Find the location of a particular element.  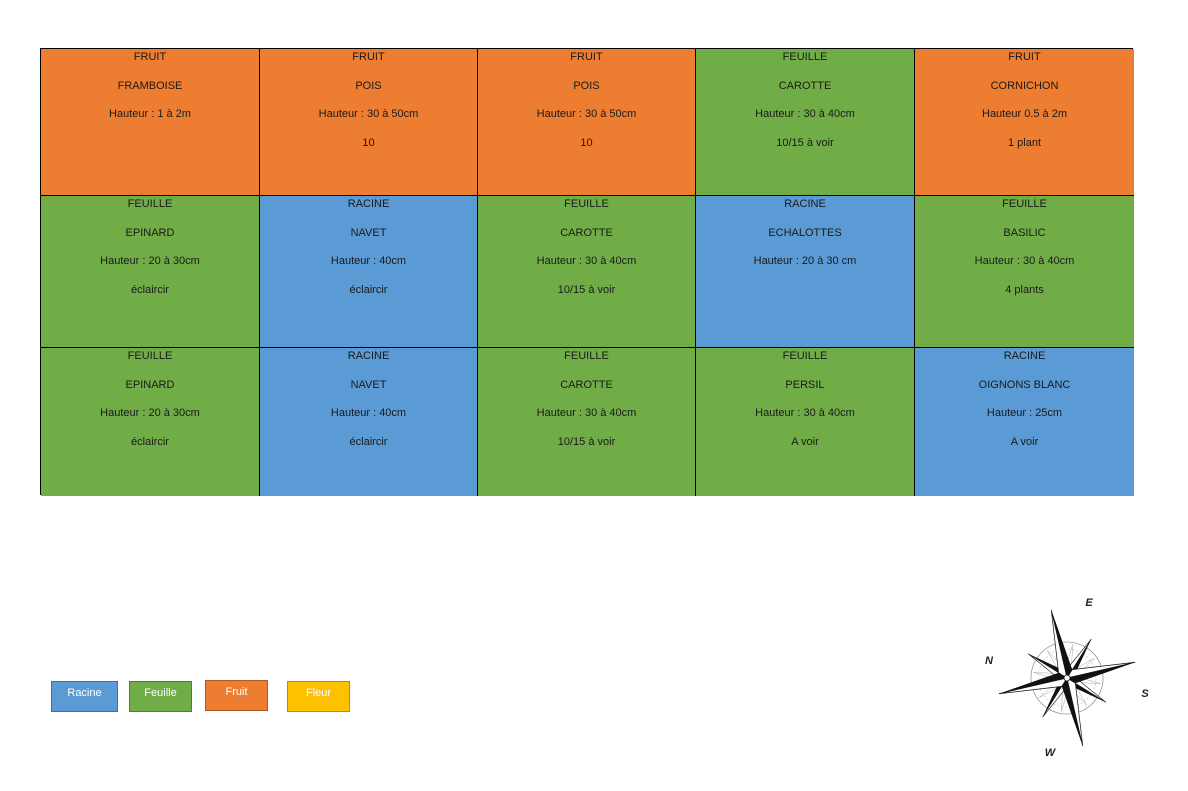

plot-cell-plant: PERSIL is located at coordinates (805, 384).